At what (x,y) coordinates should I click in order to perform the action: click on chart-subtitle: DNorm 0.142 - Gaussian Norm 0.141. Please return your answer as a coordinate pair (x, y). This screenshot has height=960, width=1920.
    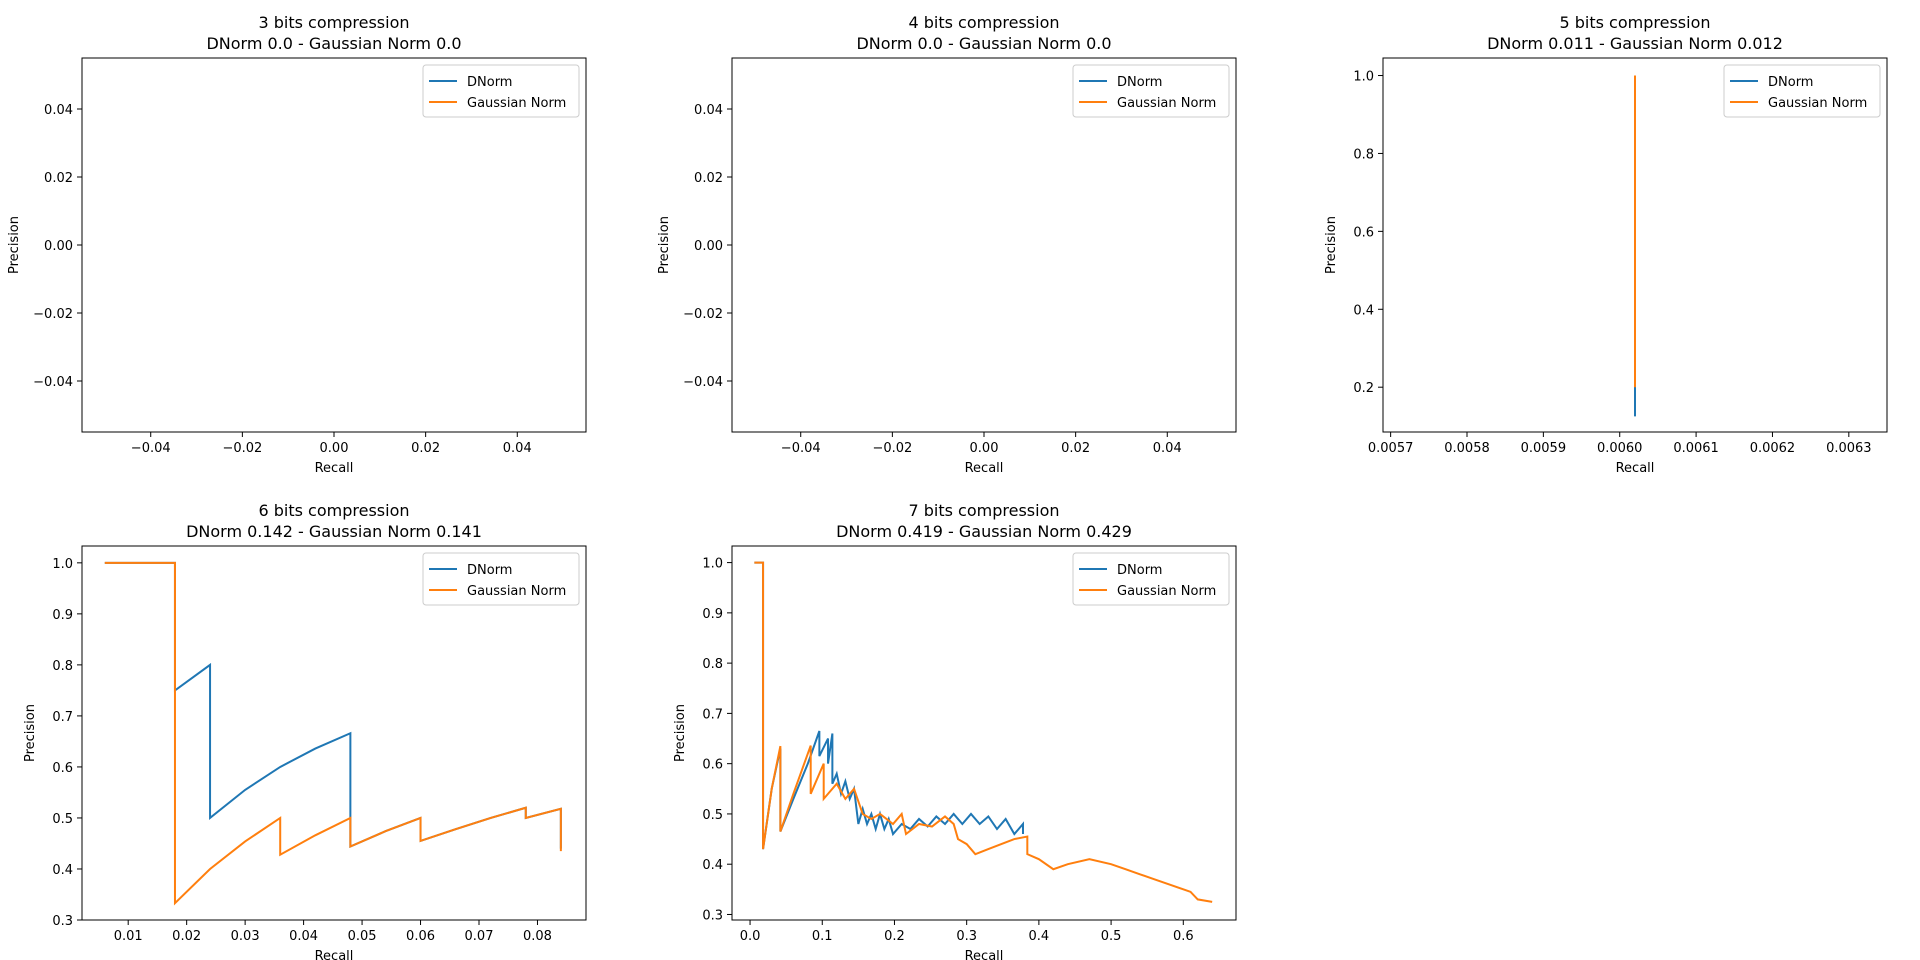
    Looking at the image, I should click on (334, 531).